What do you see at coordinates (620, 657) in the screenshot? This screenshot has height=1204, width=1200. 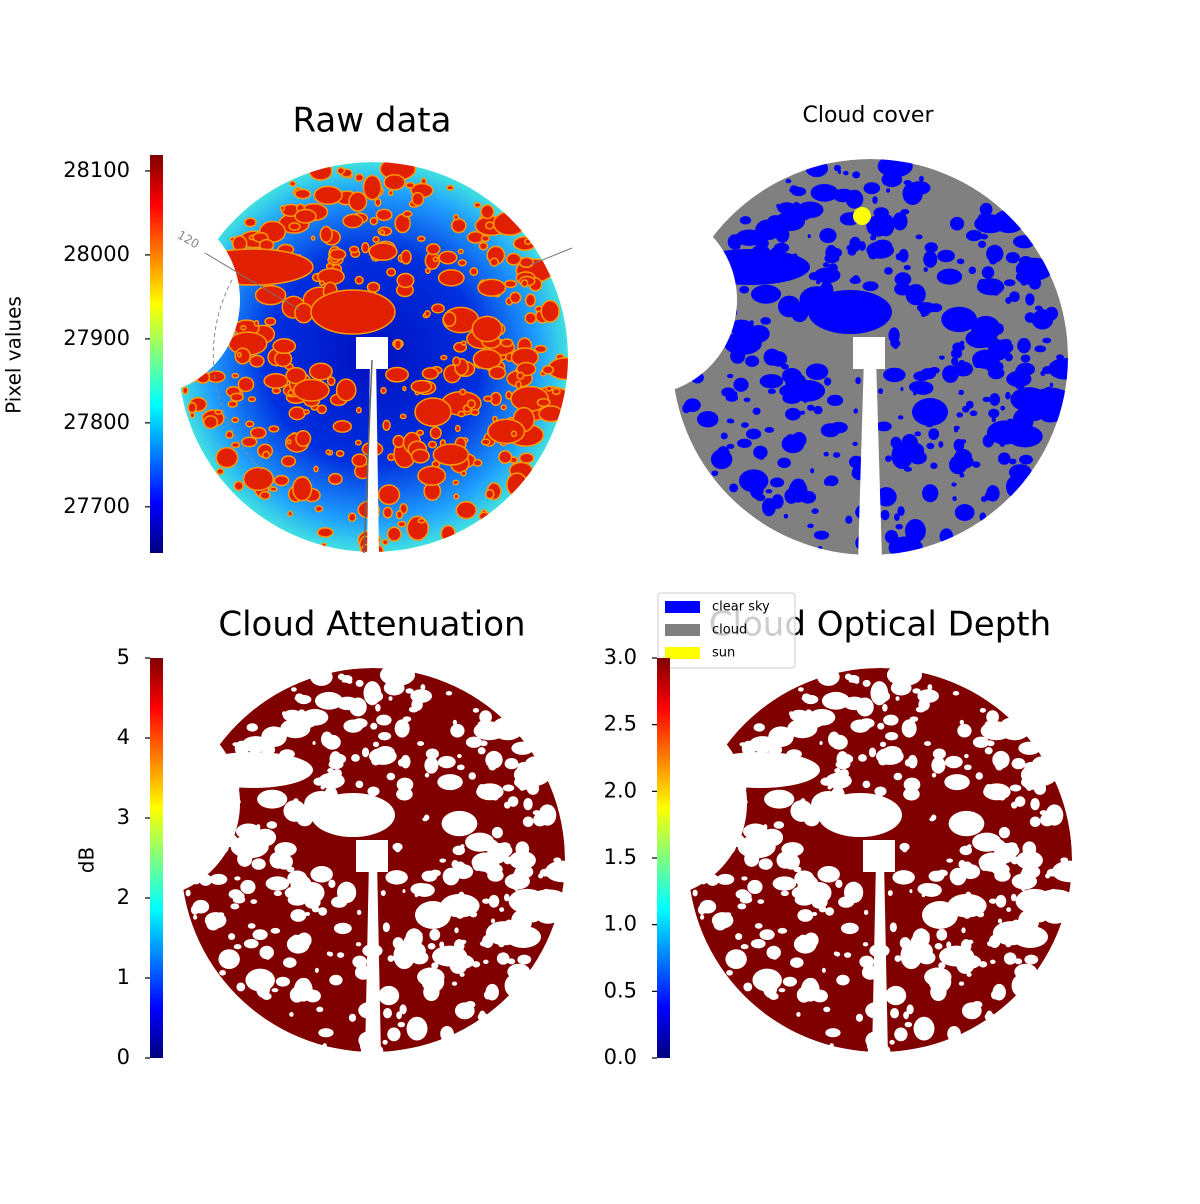 I see `tick-label: 3.0` at bounding box center [620, 657].